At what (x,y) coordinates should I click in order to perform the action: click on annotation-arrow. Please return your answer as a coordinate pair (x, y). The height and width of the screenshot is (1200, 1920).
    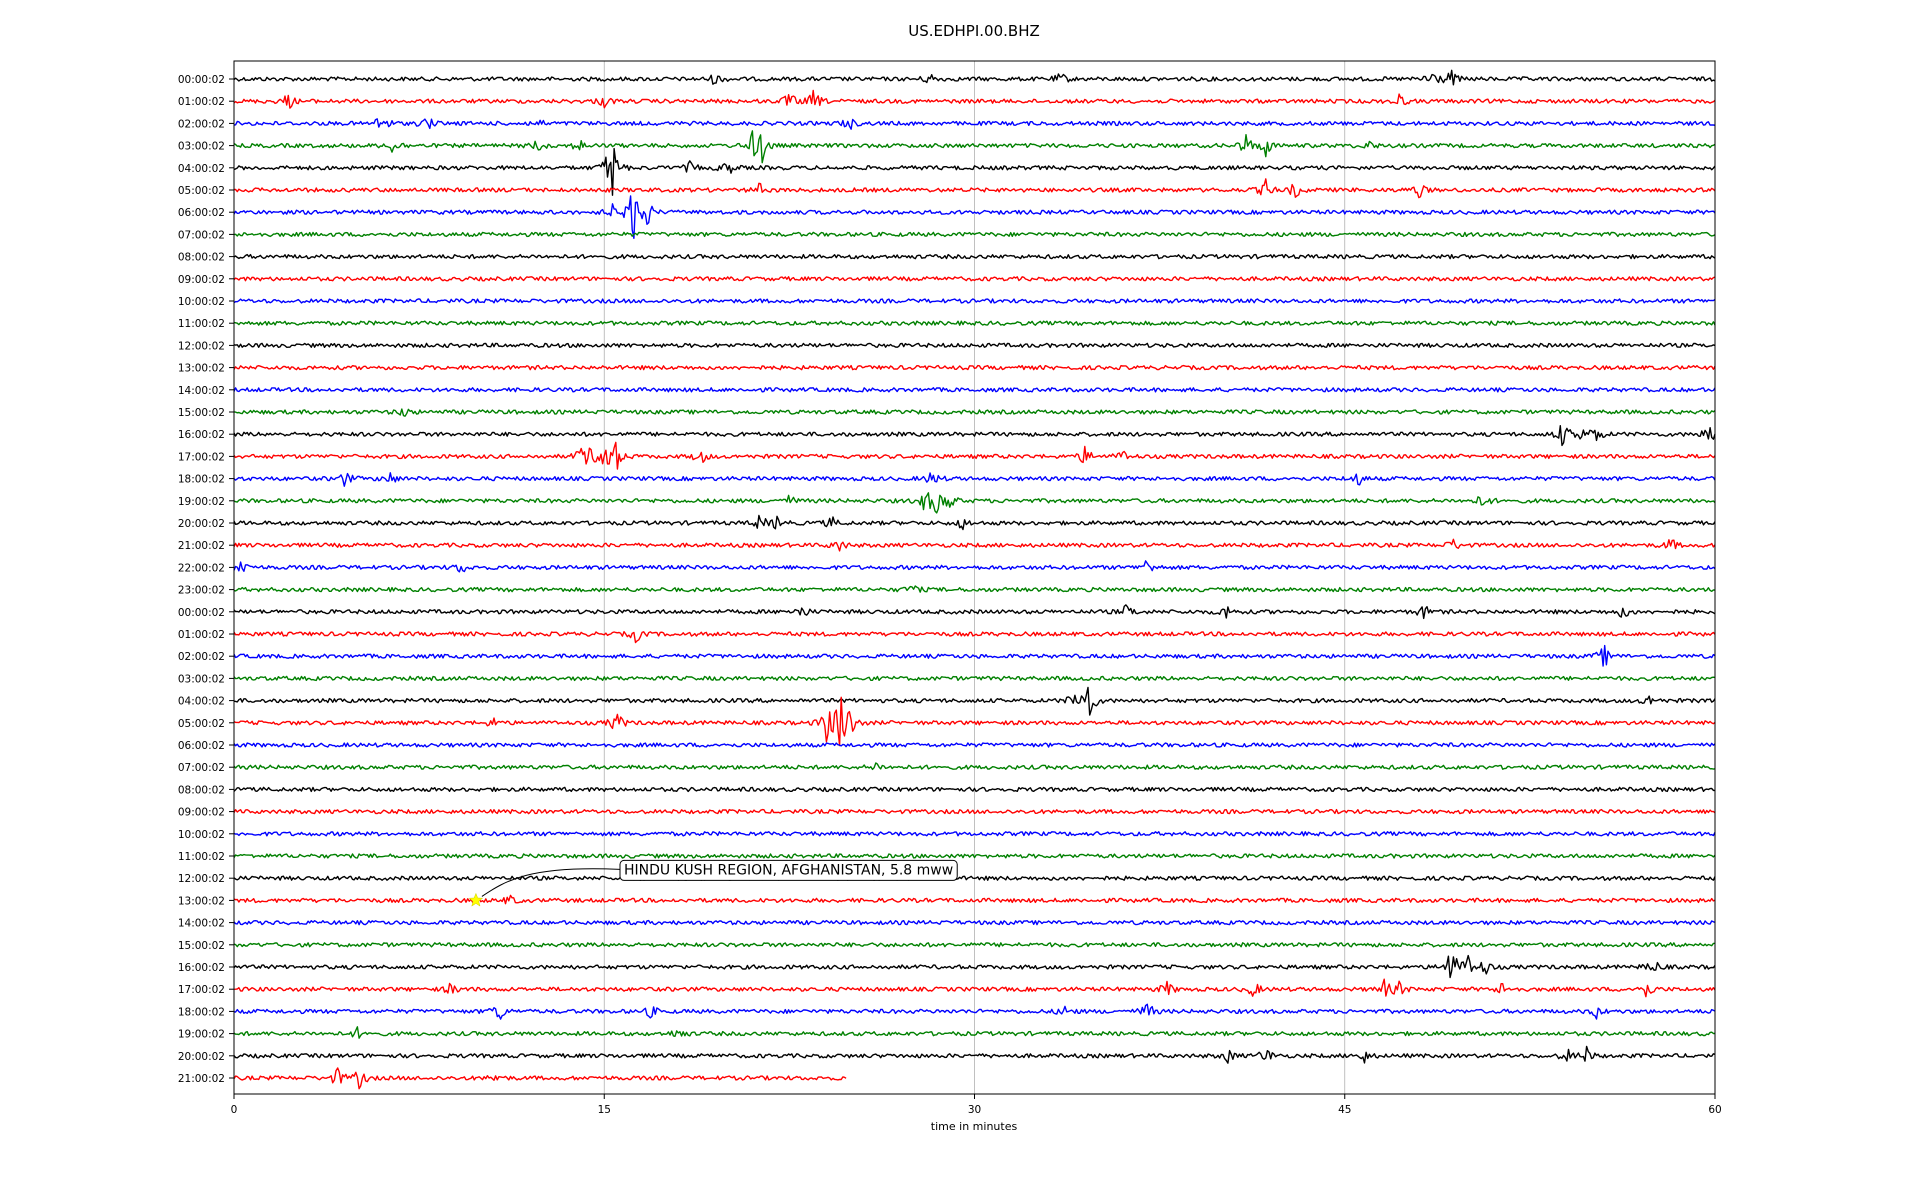
    Looking at the image, I should click on (551, 882).